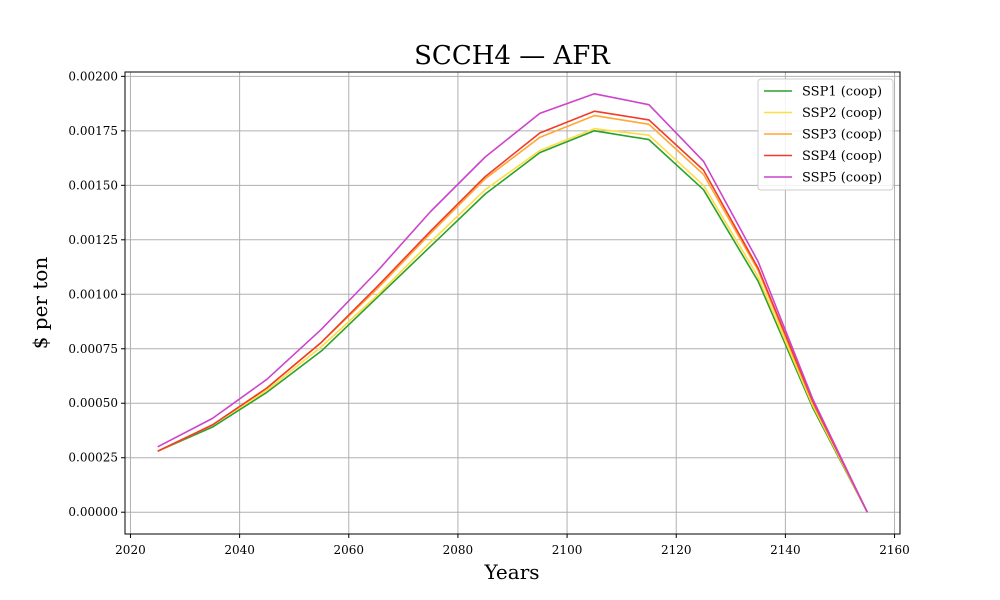  I want to click on x-tick-label: 2160, so click(894, 550).